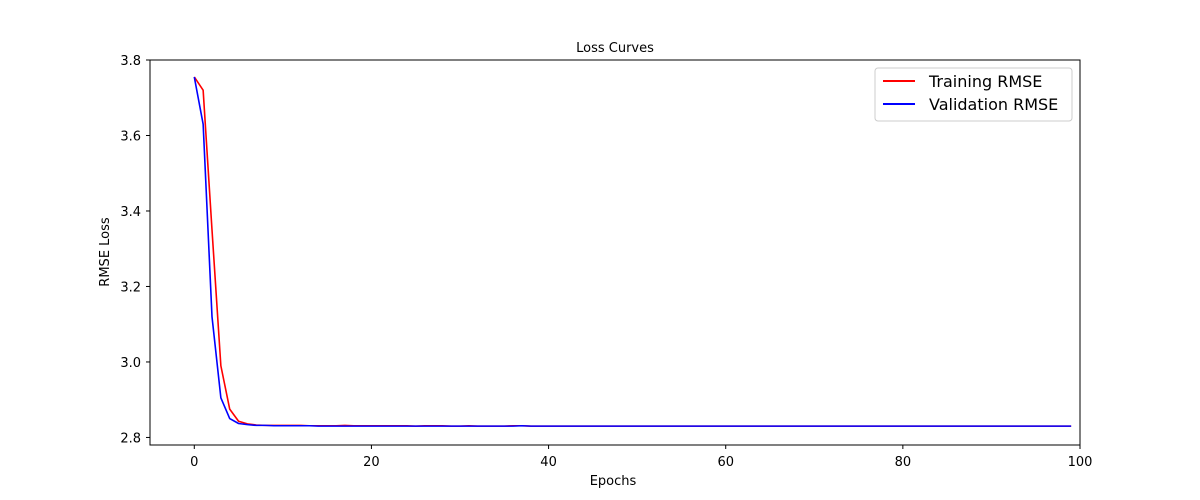 The width and height of the screenshot is (1200, 500). I want to click on y-tick-label: 3.8, so click(130, 61).